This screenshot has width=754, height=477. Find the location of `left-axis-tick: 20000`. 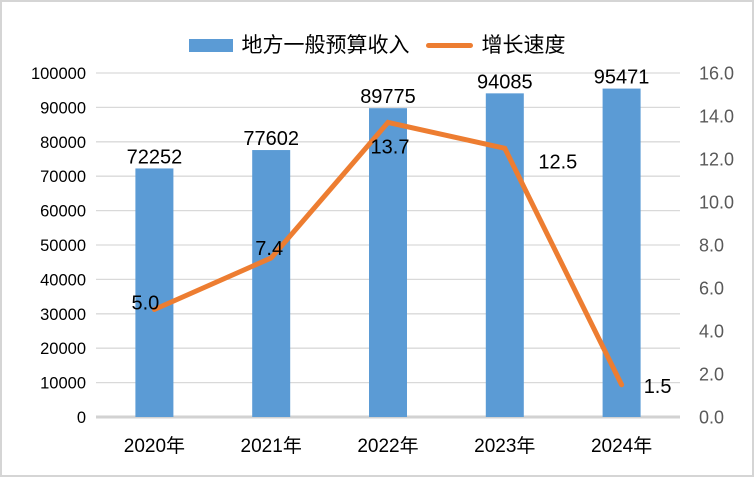

left-axis-tick: 20000 is located at coordinates (63, 349).